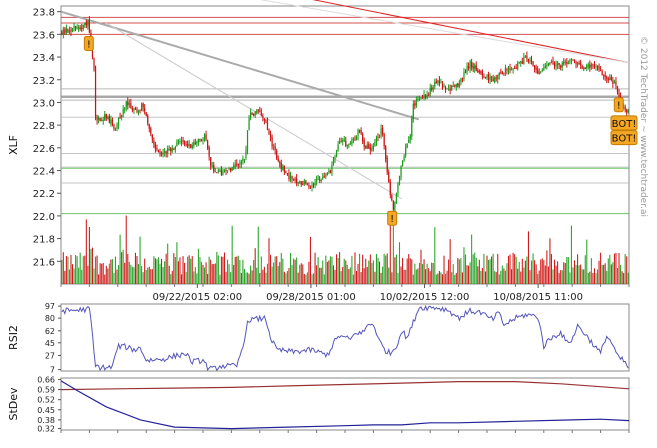  I want to click on stdev-y-axis-title: StDev, so click(13, 404).